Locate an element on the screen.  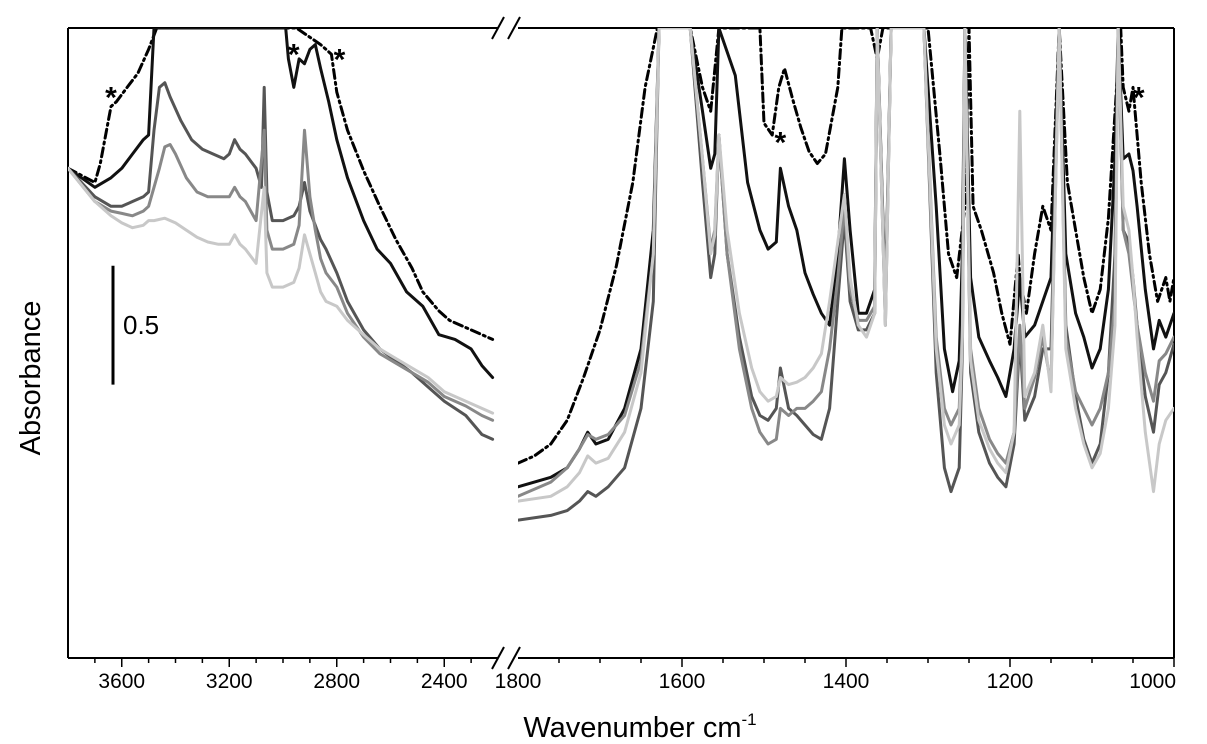
x-tick-label-left: 2800 is located at coordinates (336, 681).